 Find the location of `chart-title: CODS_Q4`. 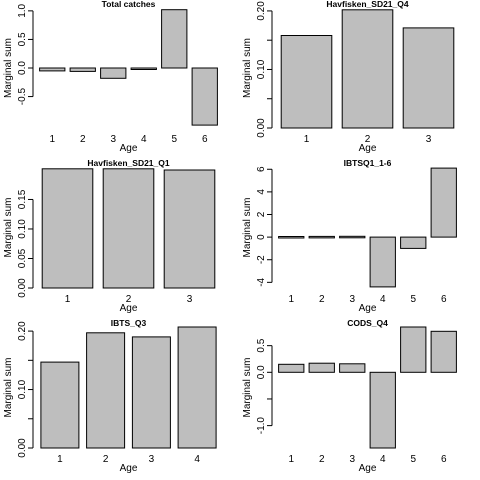

chart-title: CODS_Q4 is located at coordinates (367, 323).